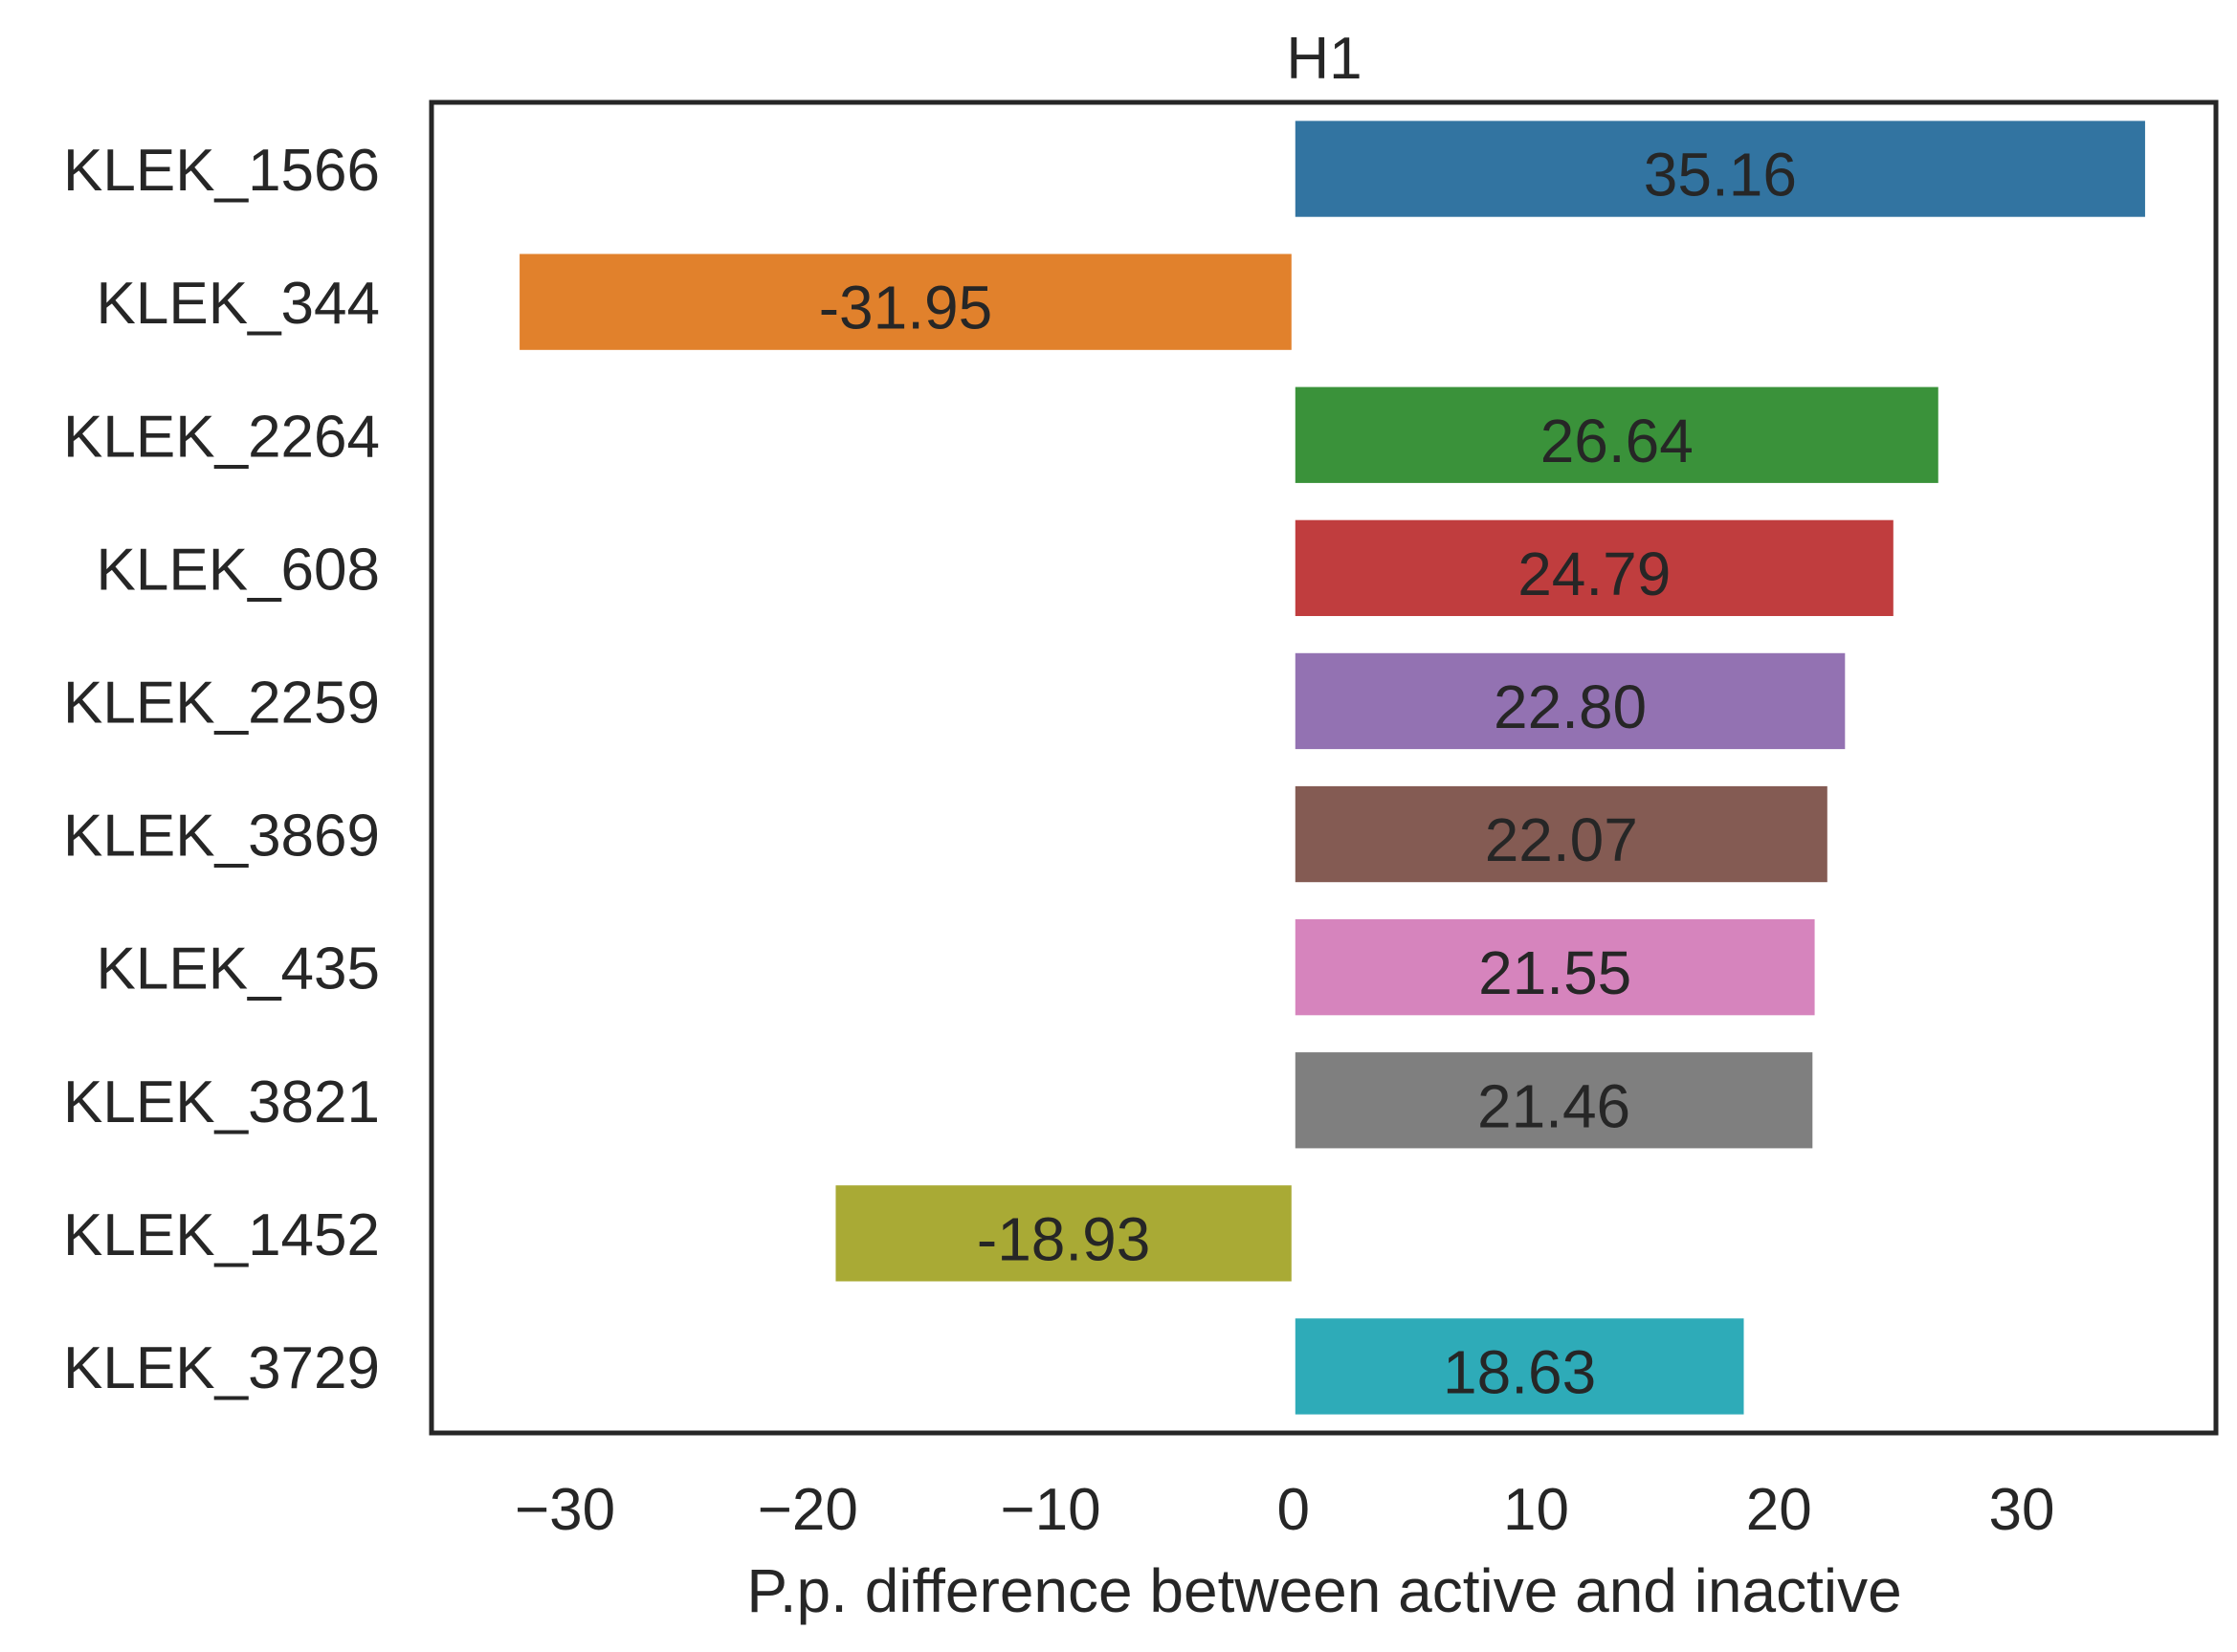 Image resolution: width=2237 pixels, height=1652 pixels. Describe the element at coordinates (565, 1510) in the screenshot. I see `x-tick-label: −30` at that location.